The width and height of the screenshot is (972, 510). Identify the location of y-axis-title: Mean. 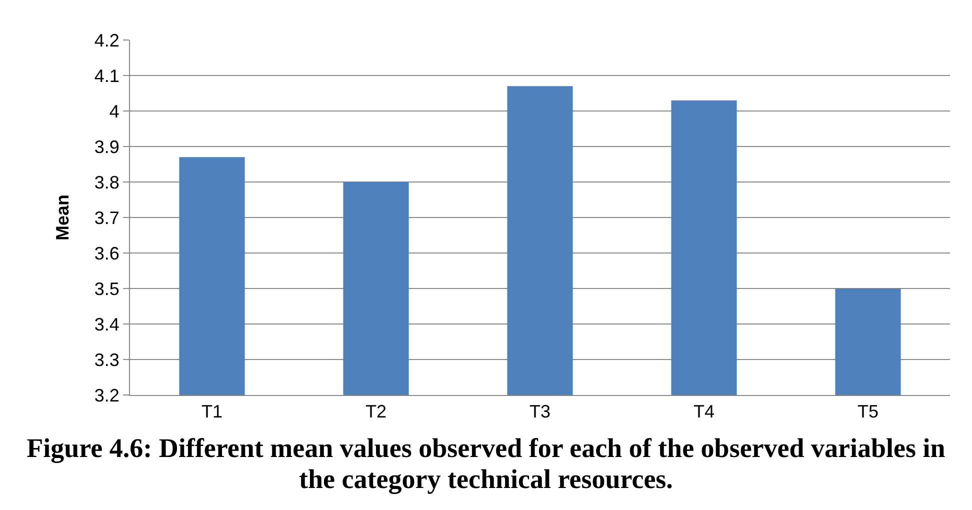
(62, 217).